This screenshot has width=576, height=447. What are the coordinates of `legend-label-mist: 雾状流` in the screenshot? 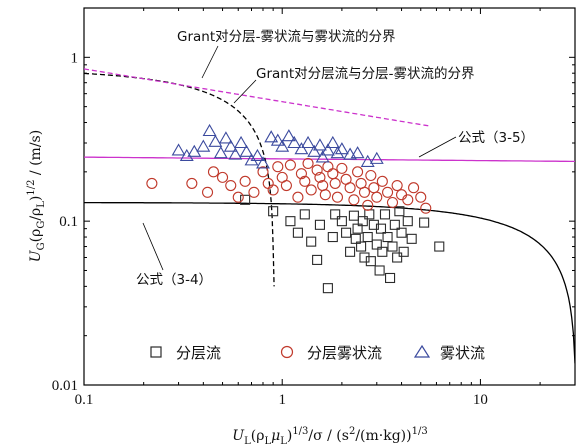 It's located at (462, 353).